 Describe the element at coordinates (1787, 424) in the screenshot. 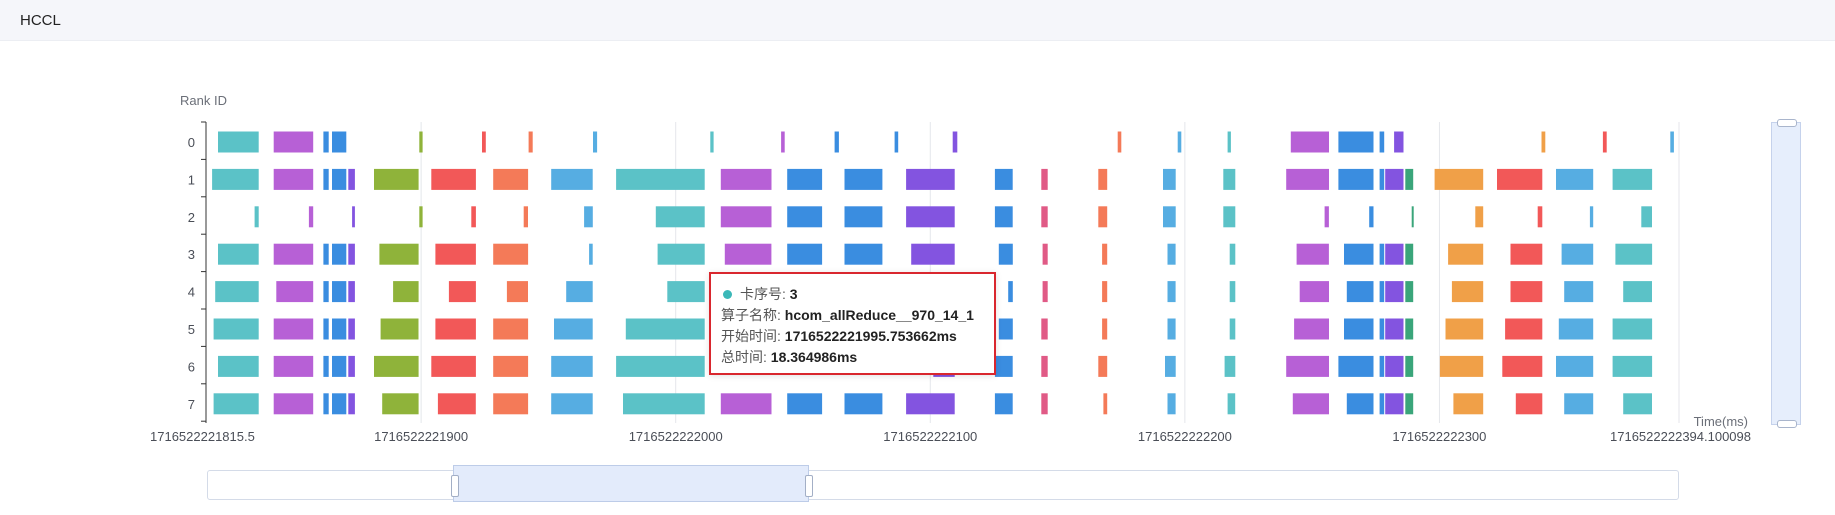

I see `vertical-zoom-handle-bottom` at that location.